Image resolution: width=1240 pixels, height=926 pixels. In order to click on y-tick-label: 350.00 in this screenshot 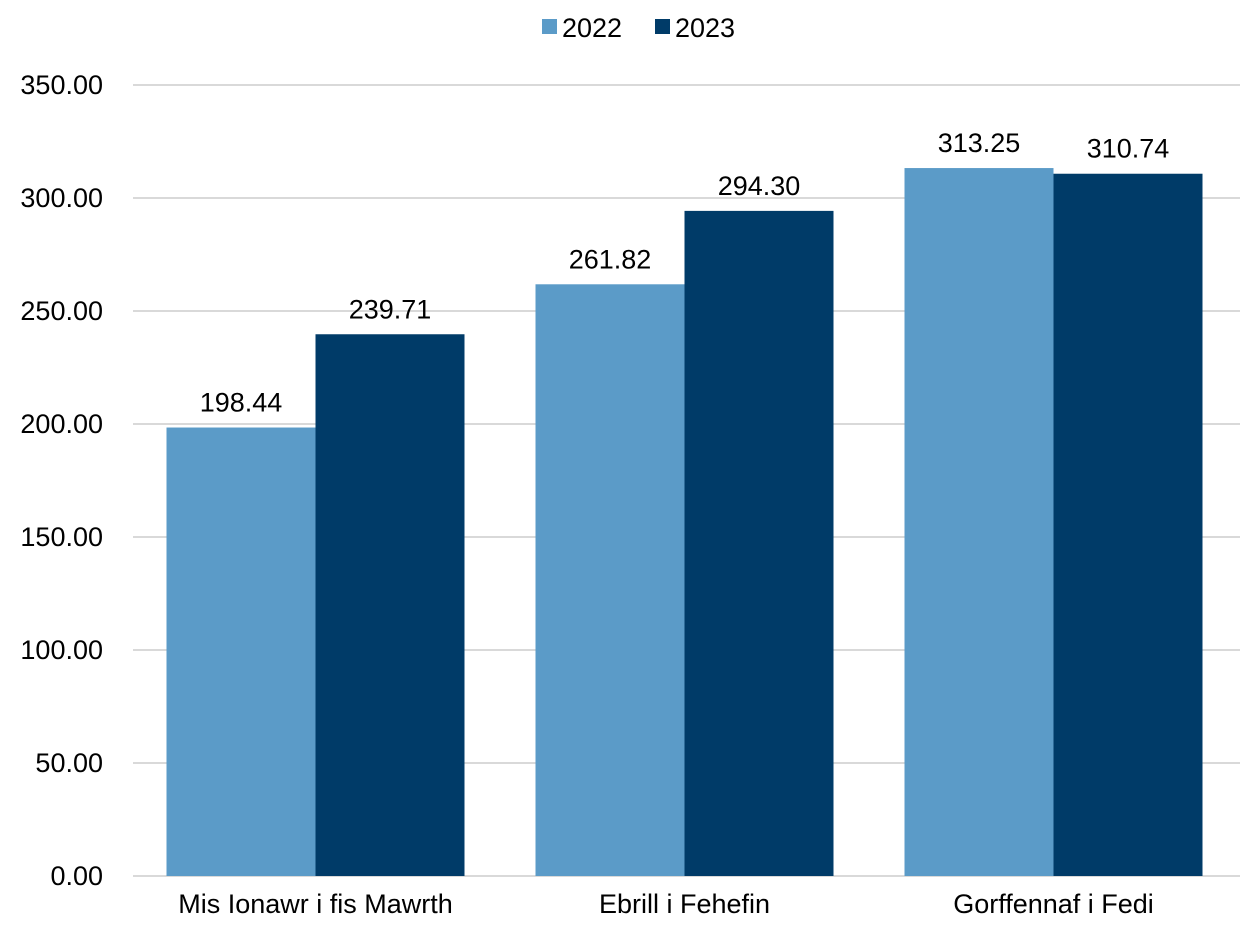, I will do `click(61, 85)`.